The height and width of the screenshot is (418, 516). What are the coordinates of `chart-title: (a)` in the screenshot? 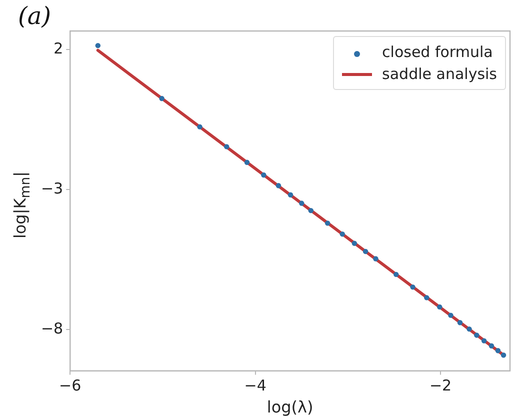 It's located at (35, 16).